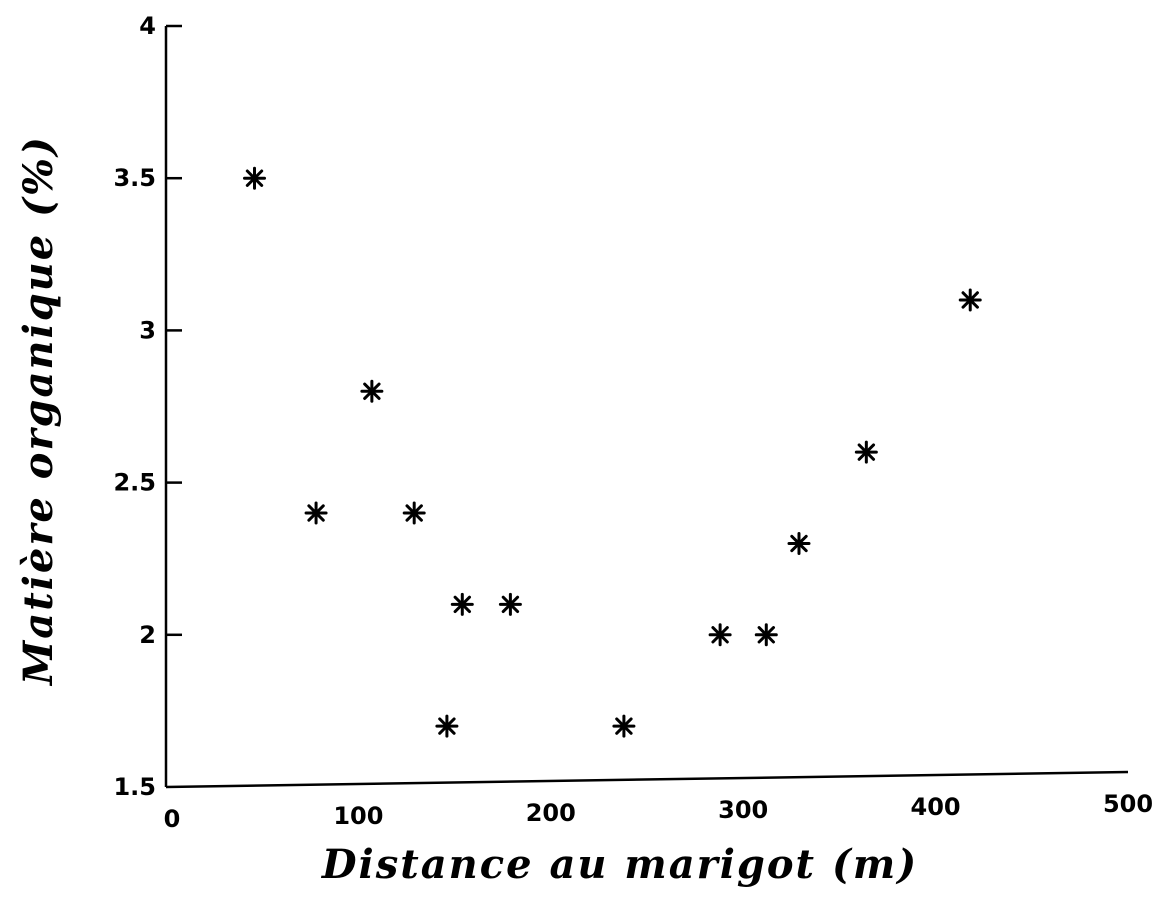 Image resolution: width=1158 pixels, height=900 pixels. Describe the element at coordinates (1128, 804) in the screenshot. I see `x-tick-label: 500` at that location.